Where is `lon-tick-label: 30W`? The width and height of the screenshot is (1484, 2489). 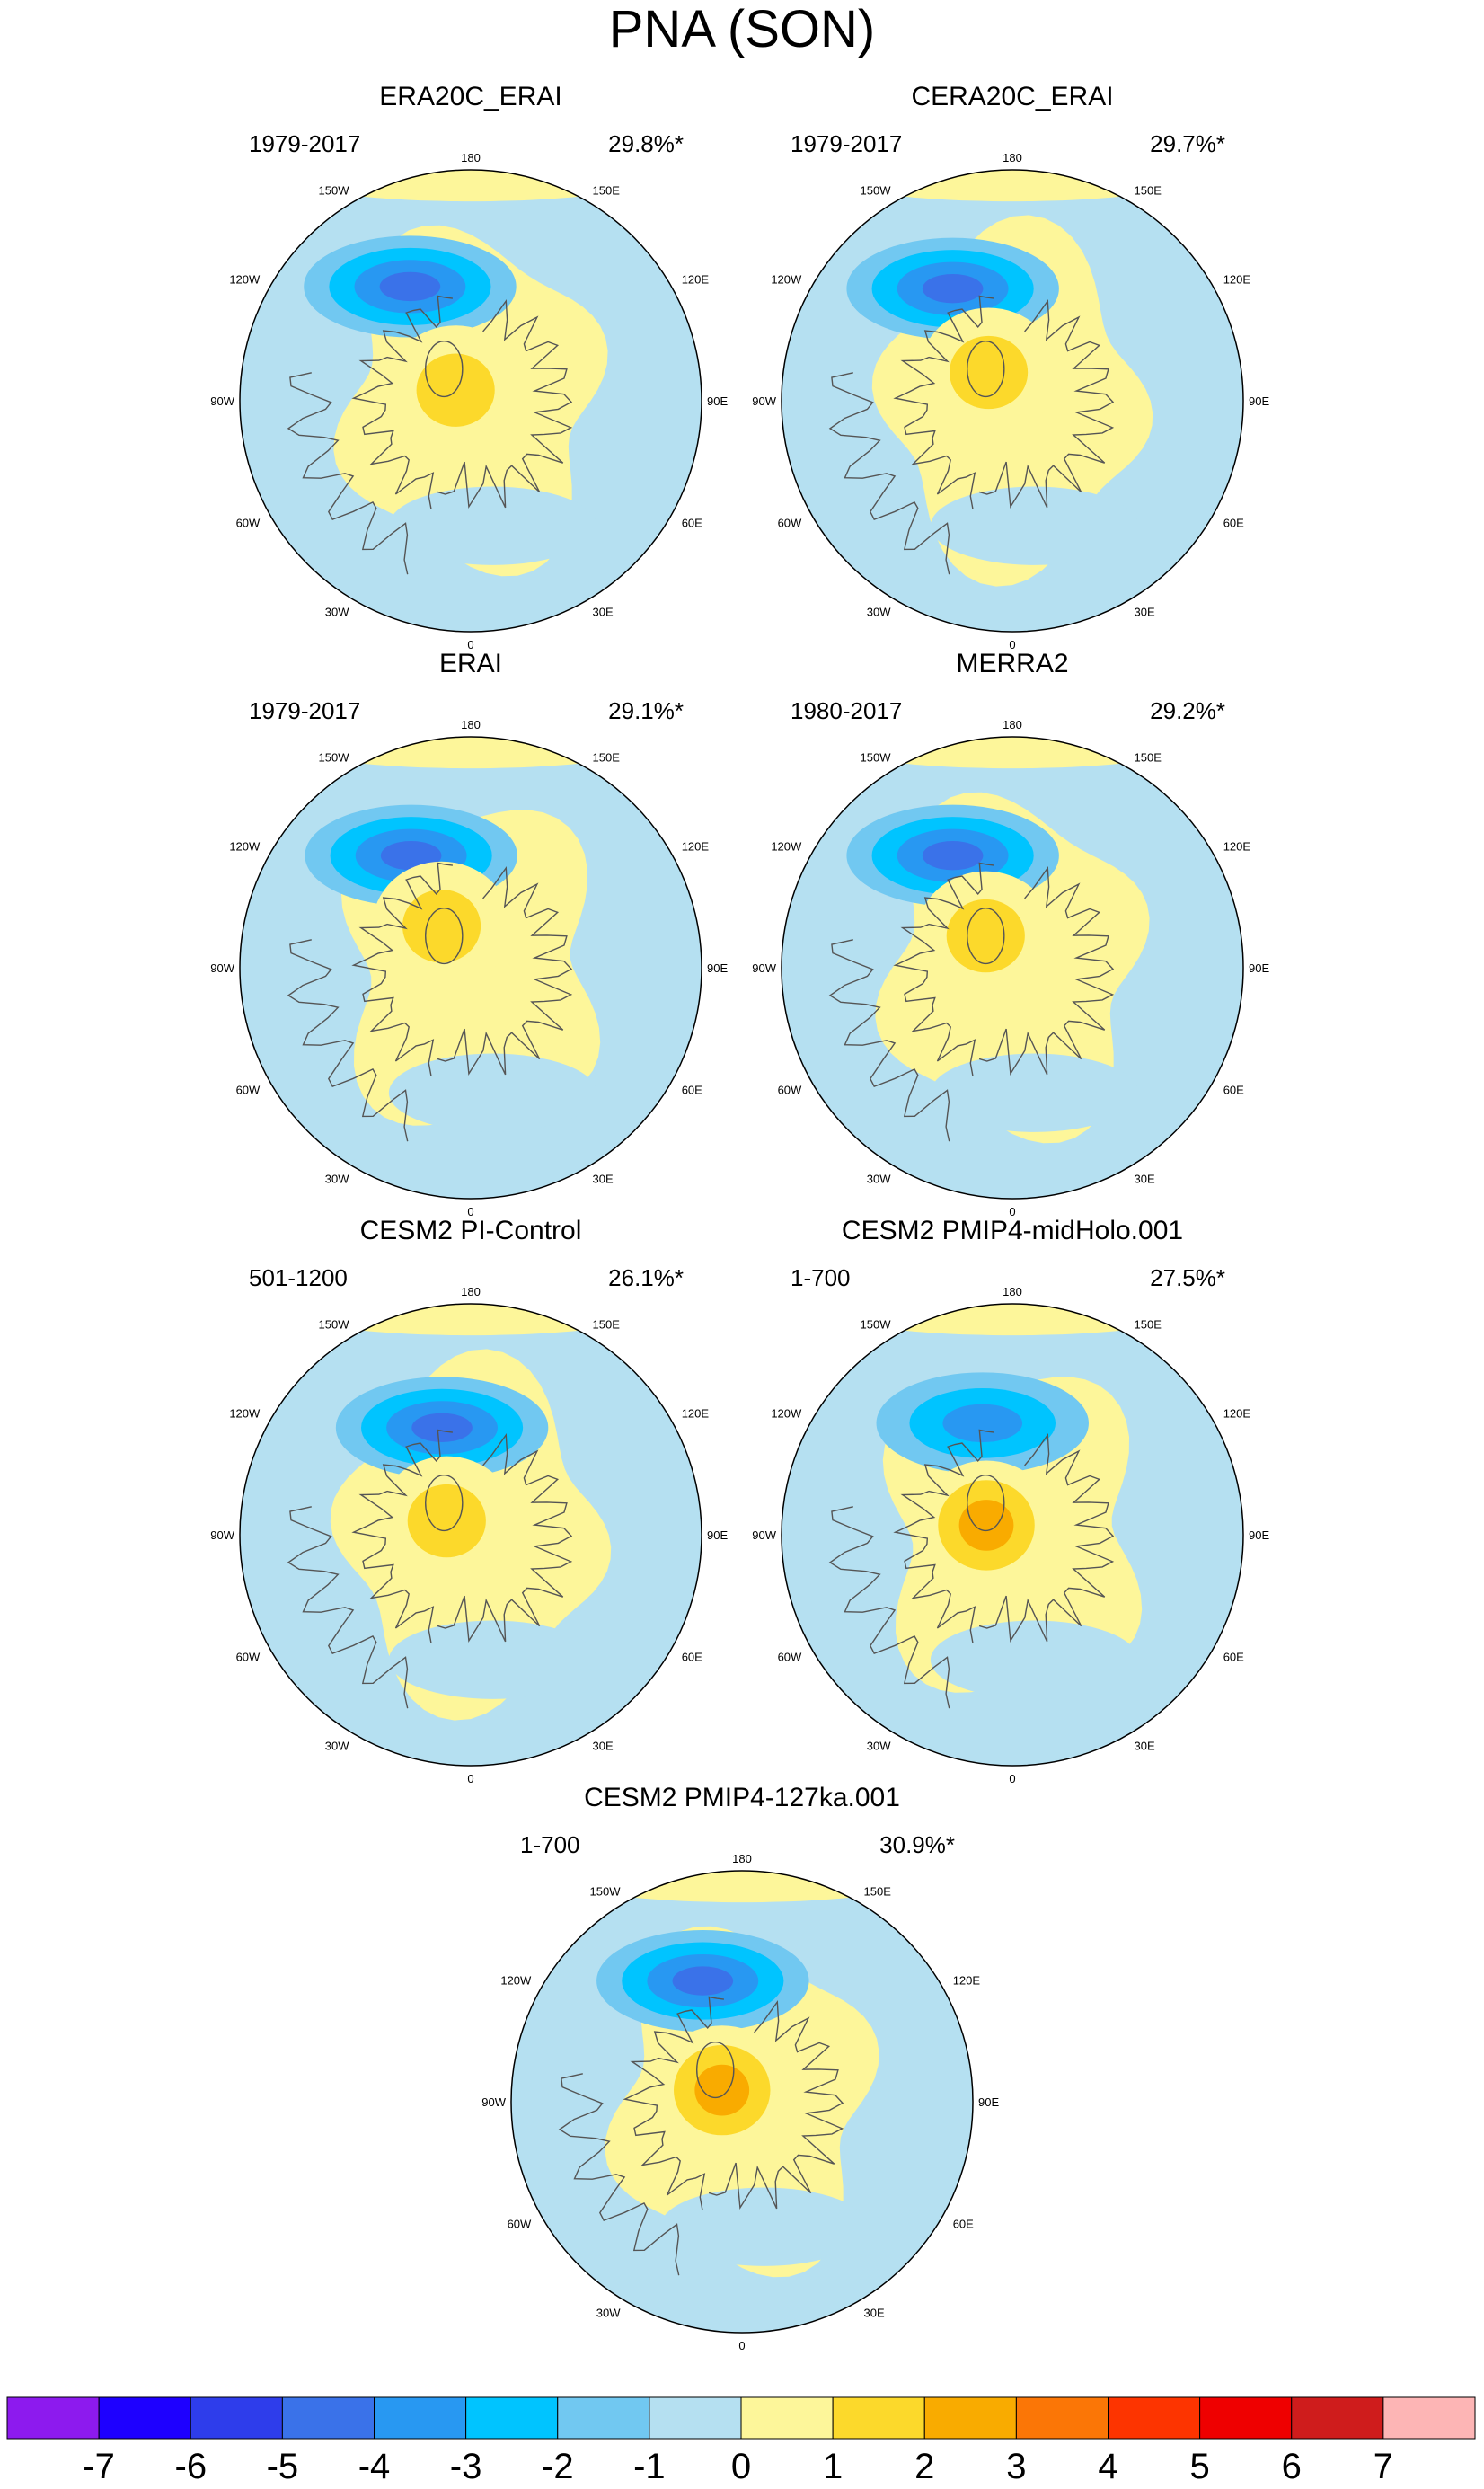
lon-tick-label: 30W is located at coordinates (337, 1746).